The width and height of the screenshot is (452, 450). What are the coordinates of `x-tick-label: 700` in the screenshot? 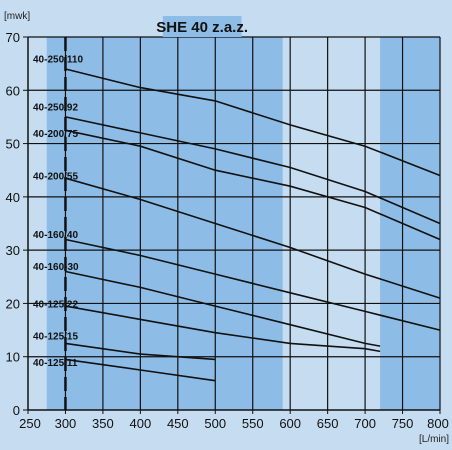 It's located at (365, 423).